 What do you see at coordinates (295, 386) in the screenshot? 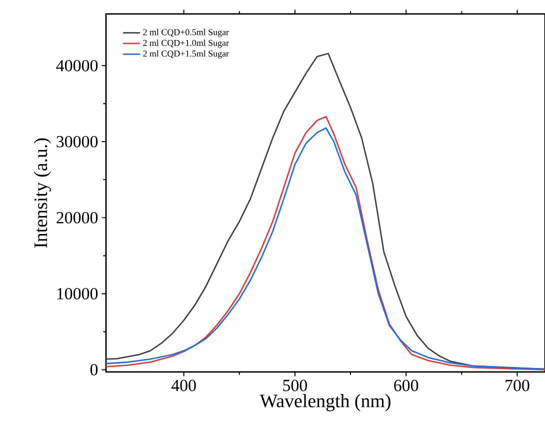
I see `x-tick-label: 500` at bounding box center [295, 386].